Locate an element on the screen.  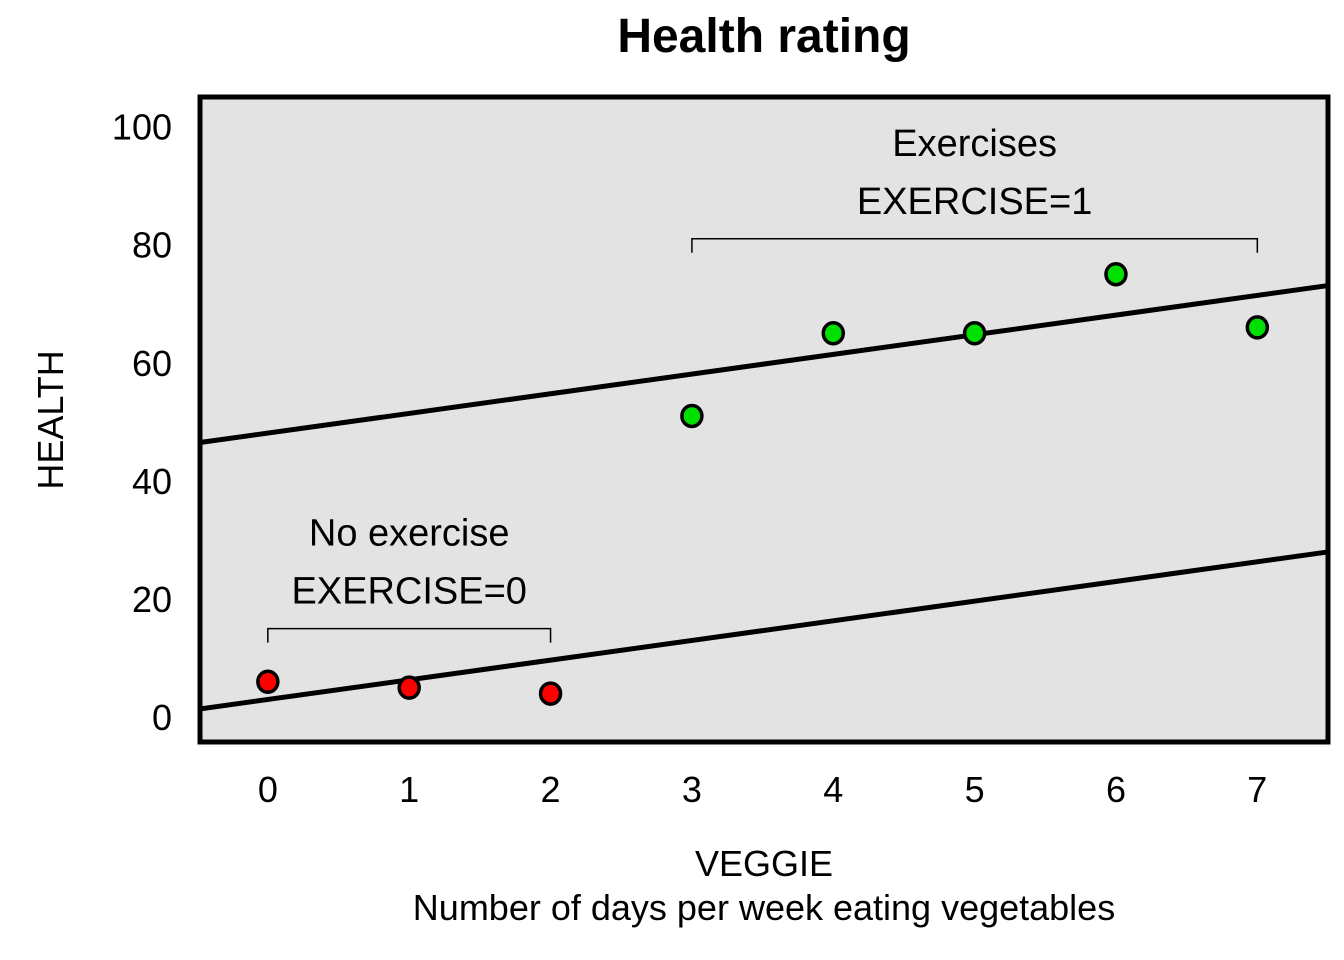
y-tick-labels: 0 20 40 60 80 100 is located at coordinates (142, 423).